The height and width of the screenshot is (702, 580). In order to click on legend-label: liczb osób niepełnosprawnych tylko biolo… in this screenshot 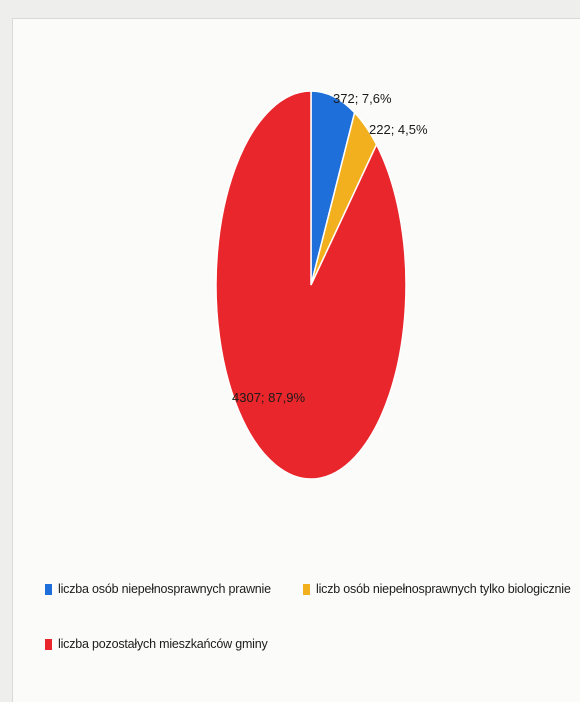, I will do `click(443, 589)`.